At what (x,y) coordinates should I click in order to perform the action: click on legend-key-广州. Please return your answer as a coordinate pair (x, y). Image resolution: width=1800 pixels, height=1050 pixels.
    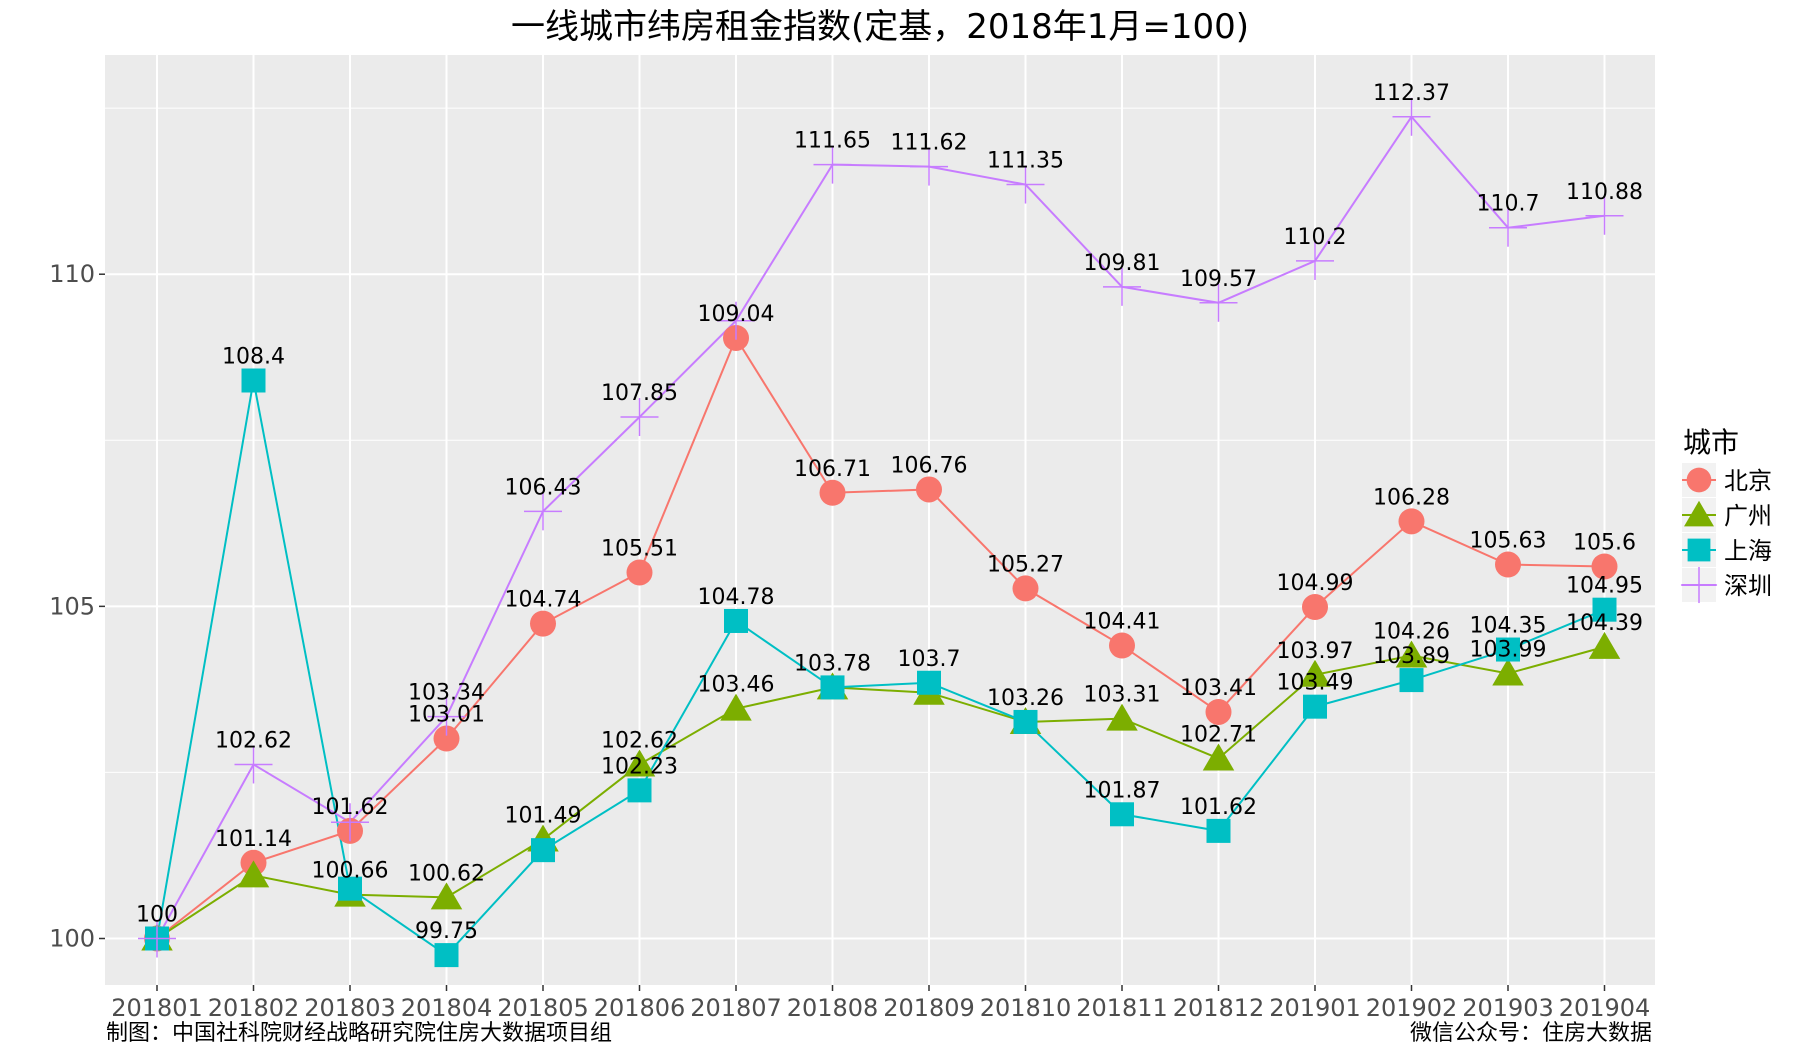
    Looking at the image, I should click on (1699, 513).